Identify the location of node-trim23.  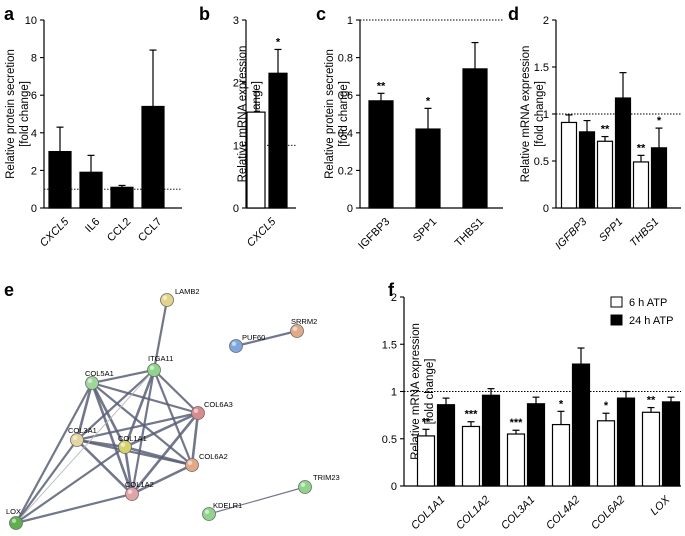
(305, 487).